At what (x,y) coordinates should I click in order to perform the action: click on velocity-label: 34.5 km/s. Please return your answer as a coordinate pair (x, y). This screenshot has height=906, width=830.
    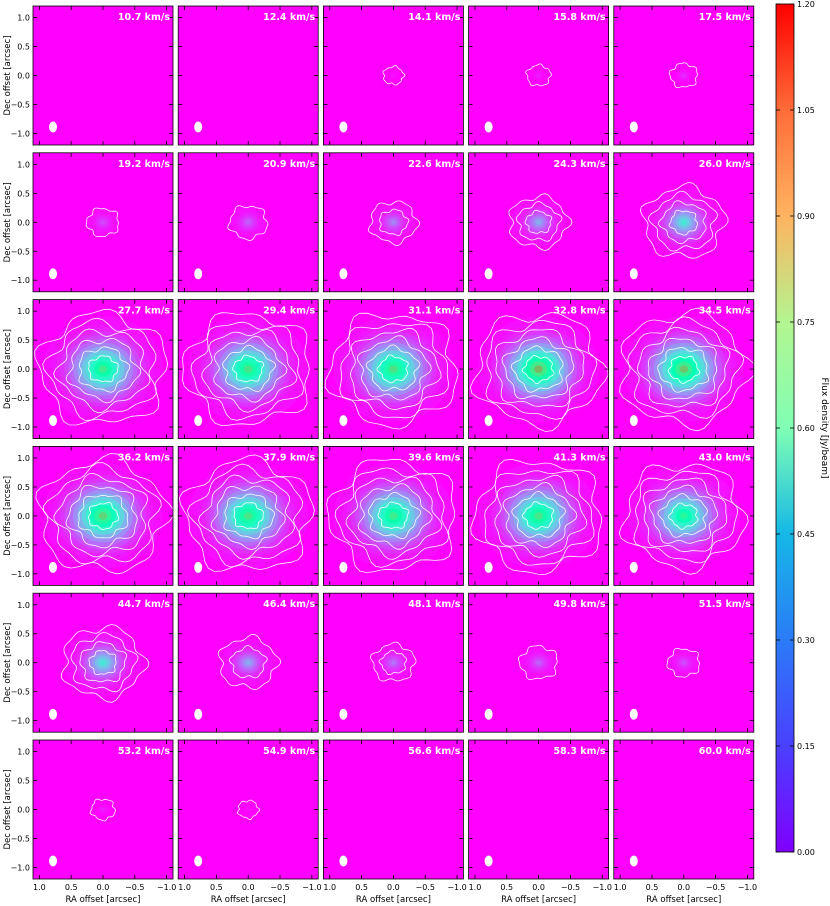
    Looking at the image, I should click on (725, 311).